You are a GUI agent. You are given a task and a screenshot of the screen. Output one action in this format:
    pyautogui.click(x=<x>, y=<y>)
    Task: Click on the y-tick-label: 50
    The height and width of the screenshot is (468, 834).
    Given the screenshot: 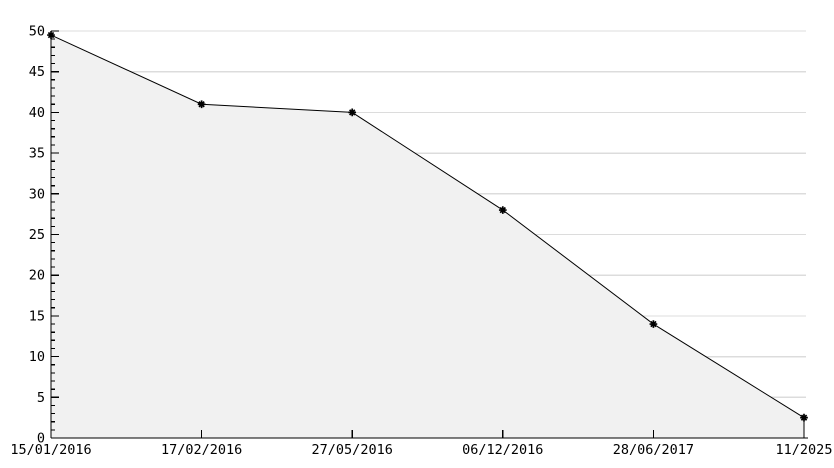 What is the action you would take?
    pyautogui.click(x=37, y=32)
    